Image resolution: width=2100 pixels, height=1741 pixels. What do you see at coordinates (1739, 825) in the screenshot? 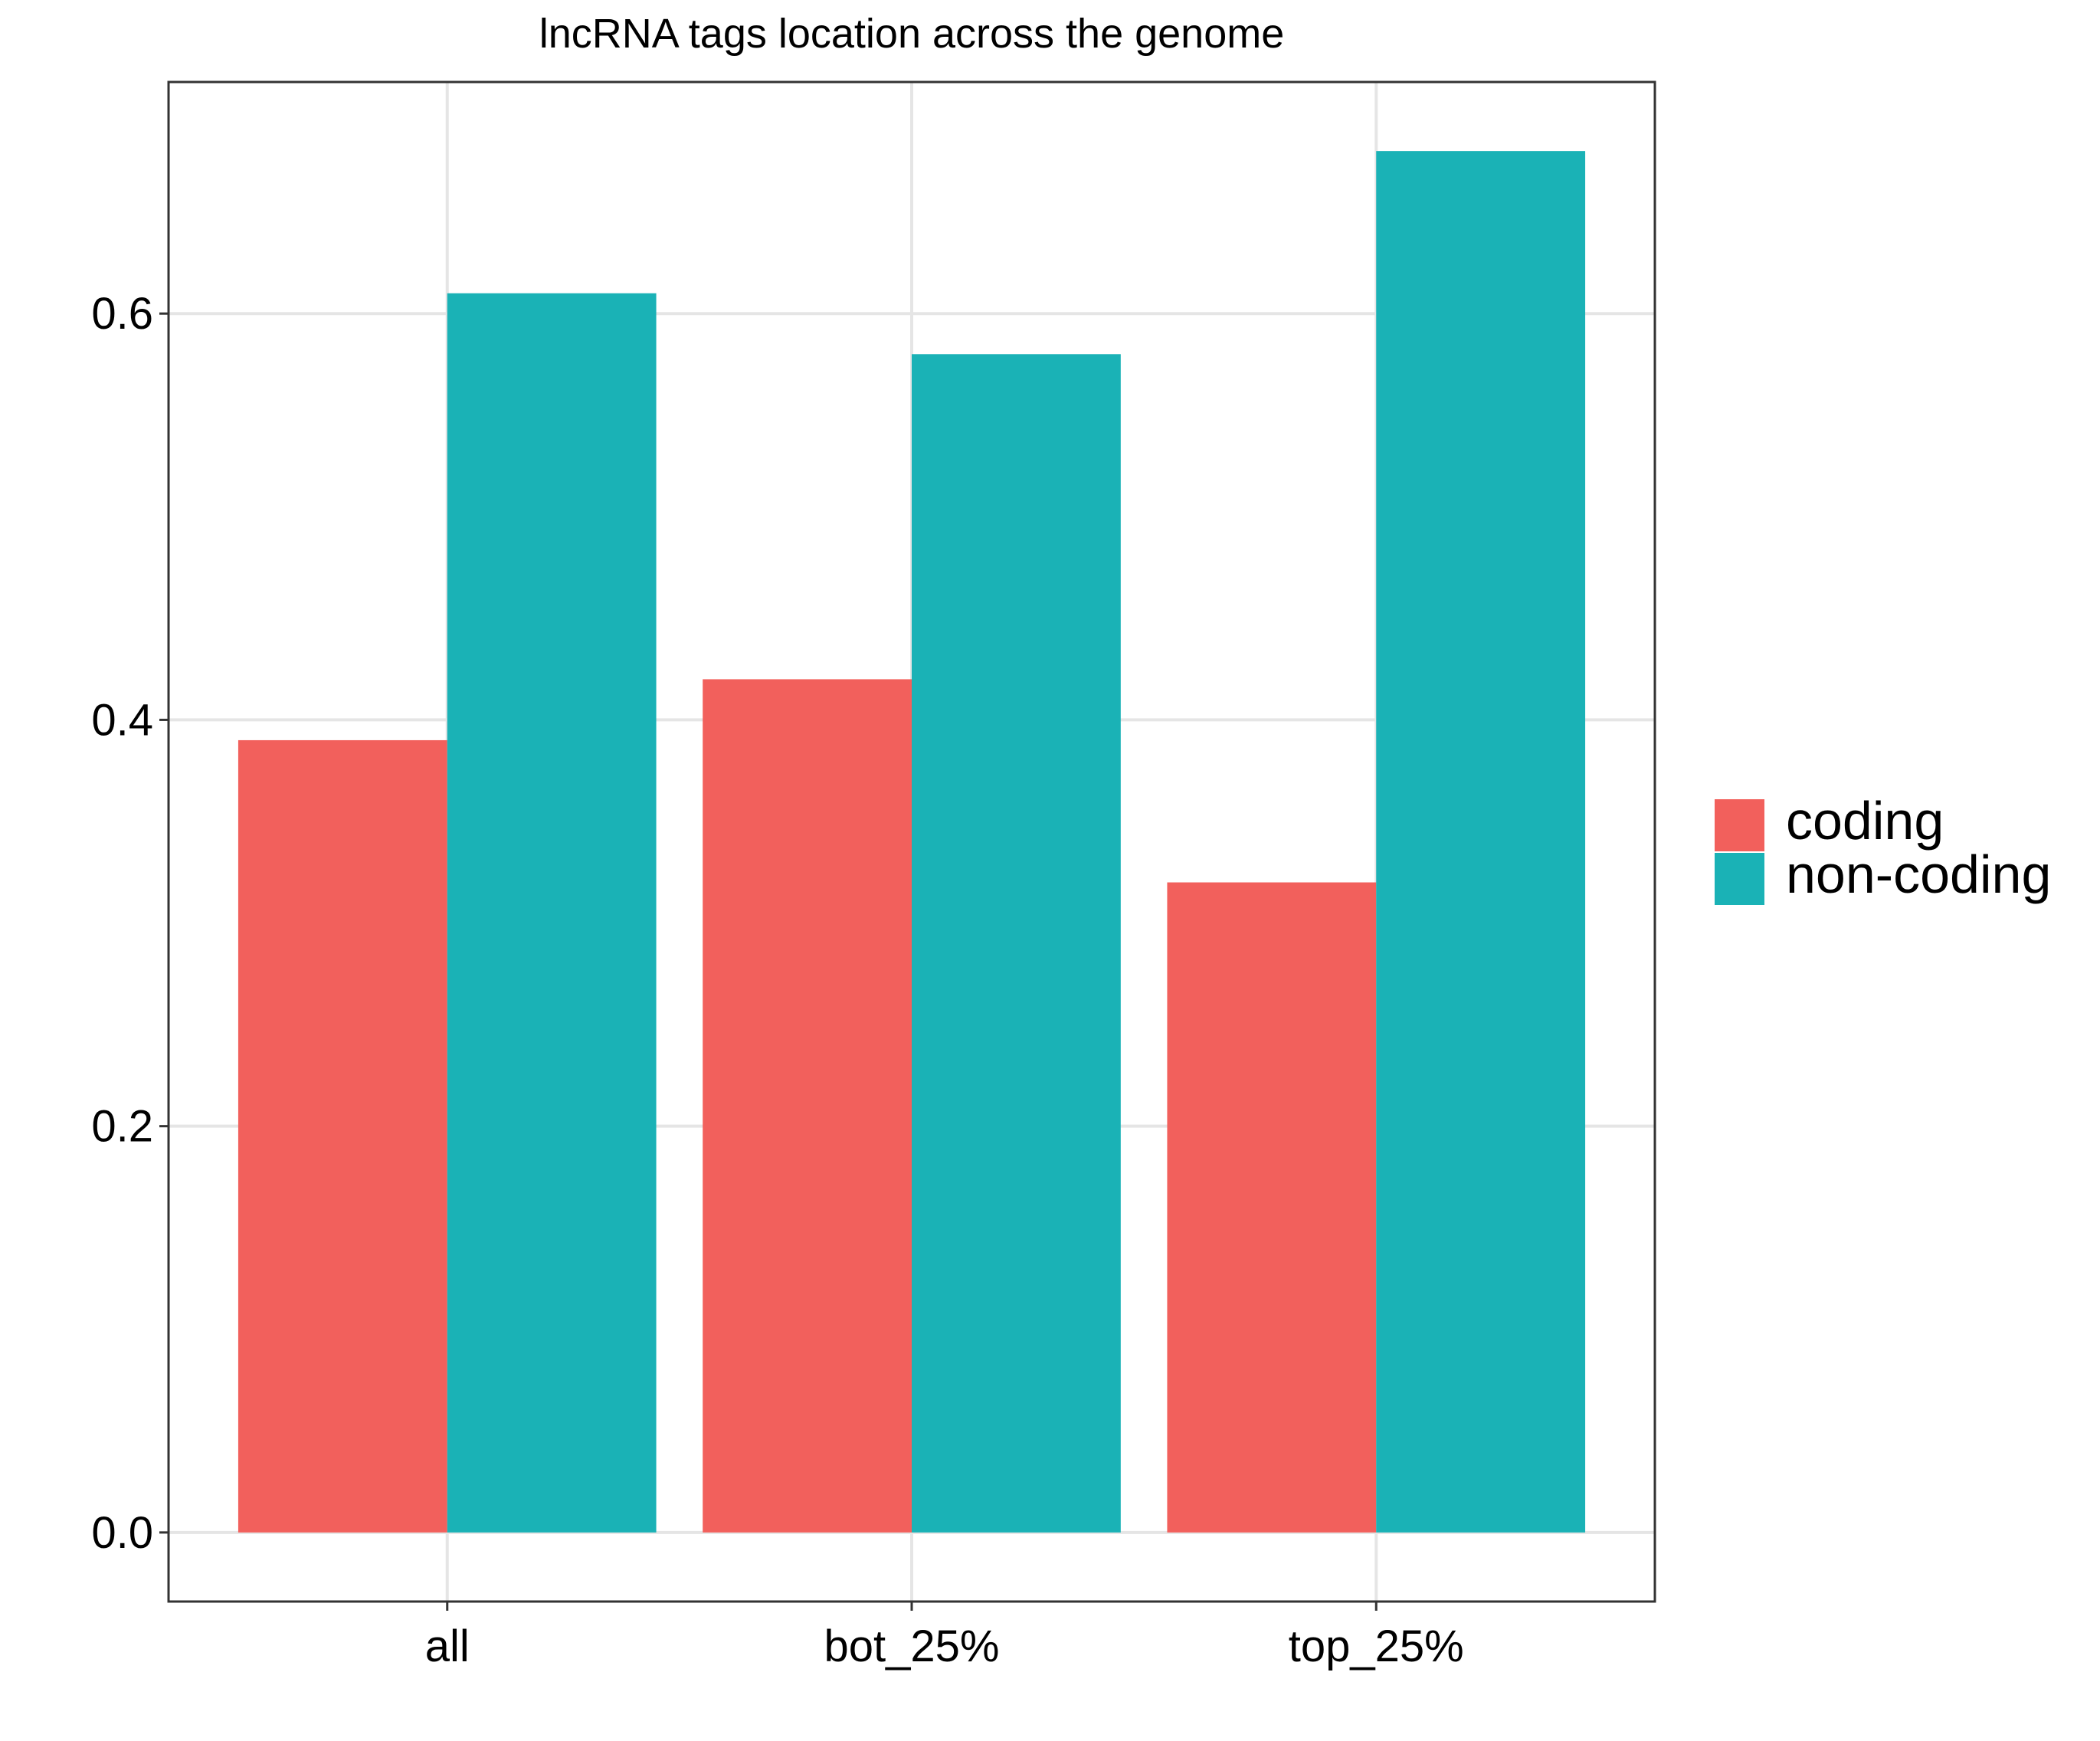
I see `legend-key-coding` at bounding box center [1739, 825].